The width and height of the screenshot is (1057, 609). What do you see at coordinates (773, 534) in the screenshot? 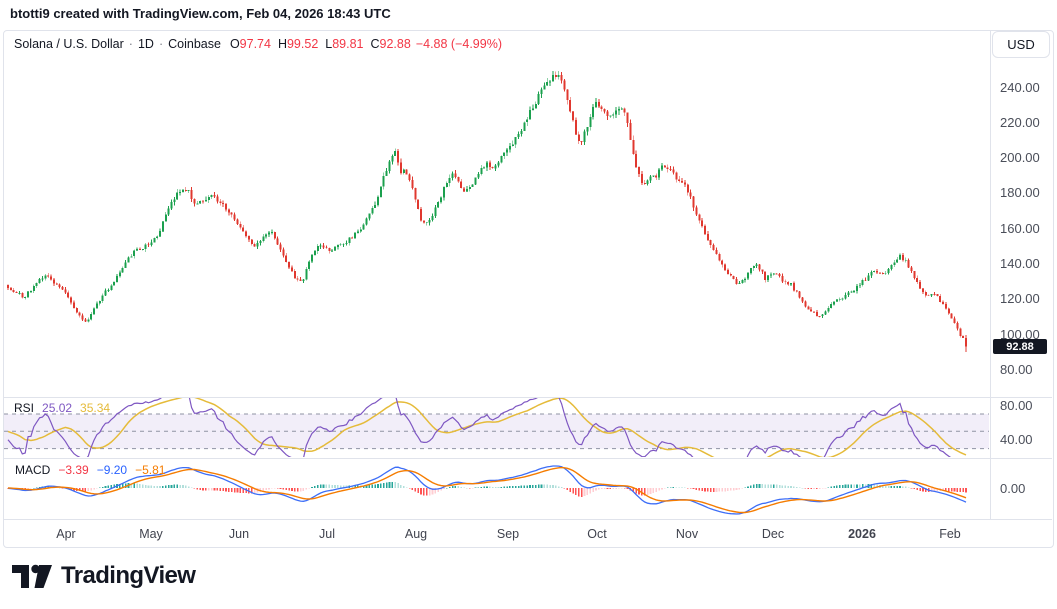
I see `time-axis-label: Dec` at bounding box center [773, 534].